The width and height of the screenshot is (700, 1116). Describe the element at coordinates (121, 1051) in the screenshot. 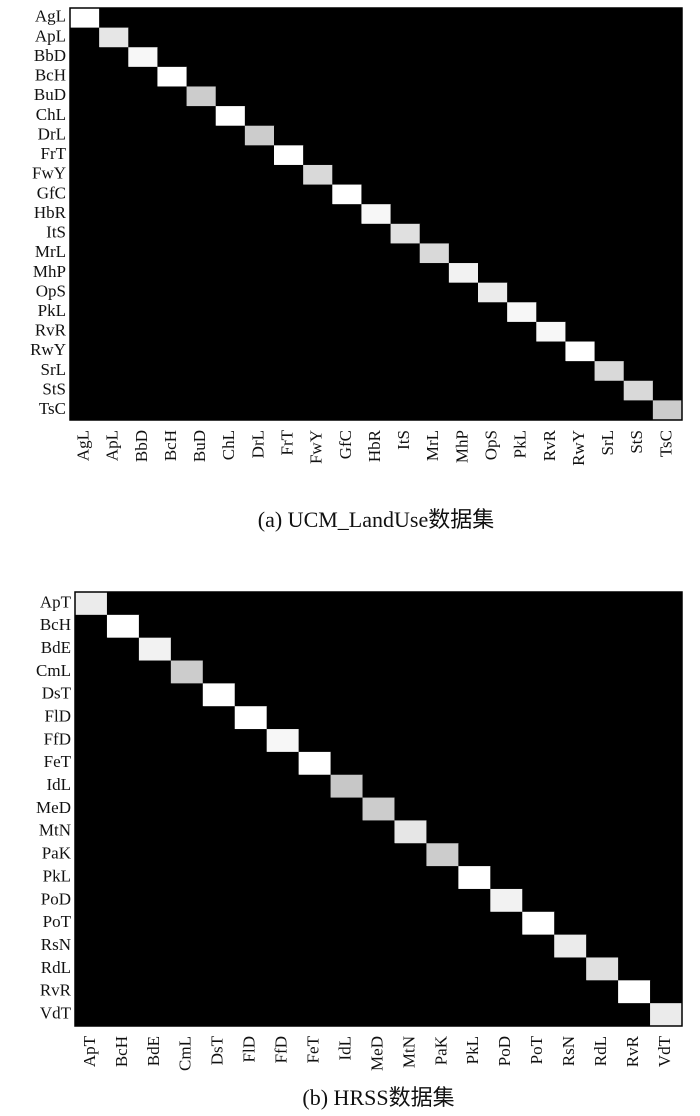

I see `x-tick-label: BcH` at that location.